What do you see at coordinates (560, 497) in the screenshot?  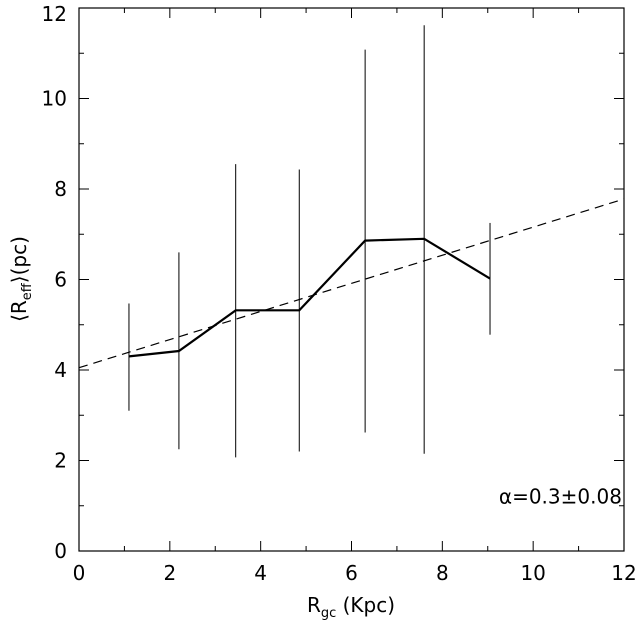 I see `slope-annotation: α=0.3±0.08` at bounding box center [560, 497].